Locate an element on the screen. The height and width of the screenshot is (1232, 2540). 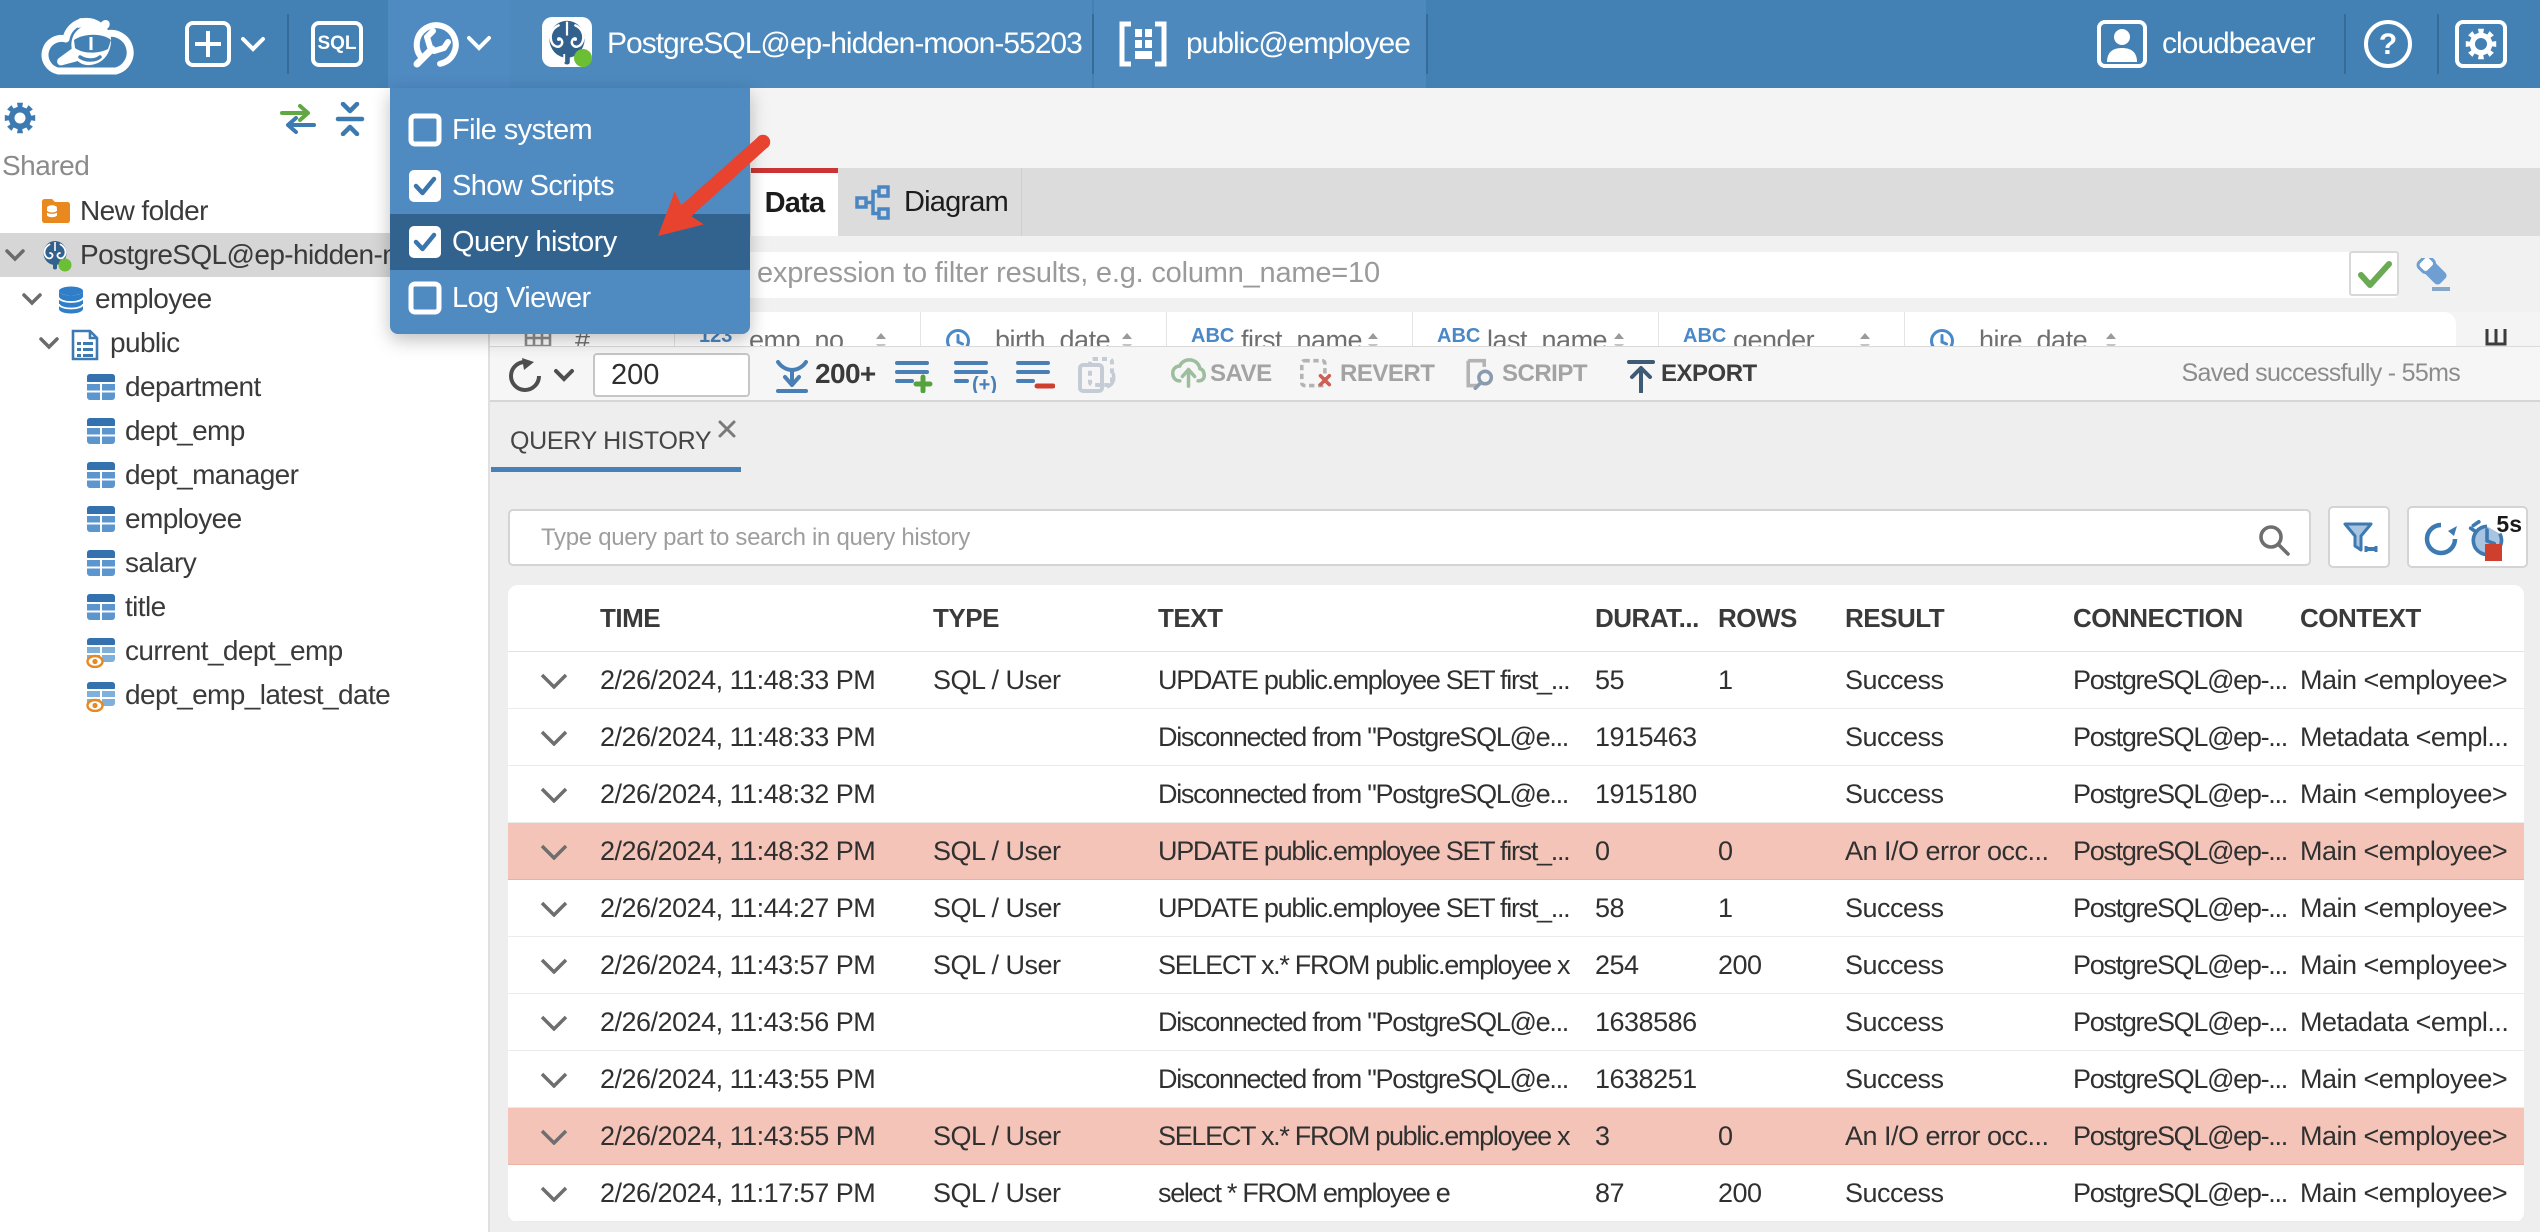
tab-data: Data is located at coordinates (794, 202).